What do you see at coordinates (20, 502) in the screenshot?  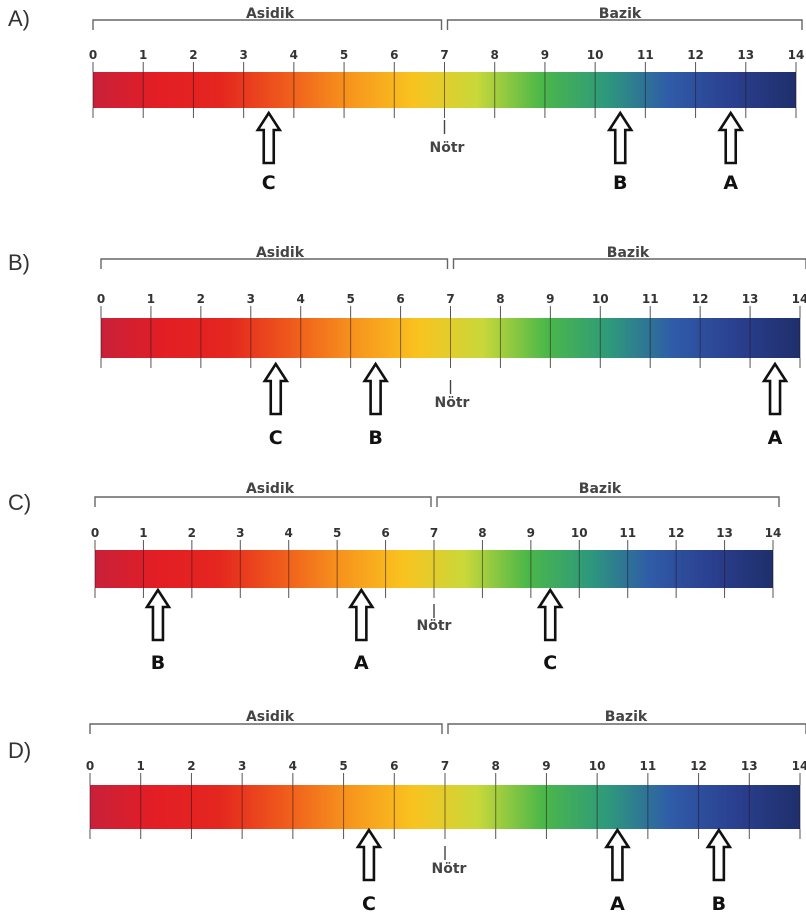 I see `option-label: C)` at bounding box center [20, 502].